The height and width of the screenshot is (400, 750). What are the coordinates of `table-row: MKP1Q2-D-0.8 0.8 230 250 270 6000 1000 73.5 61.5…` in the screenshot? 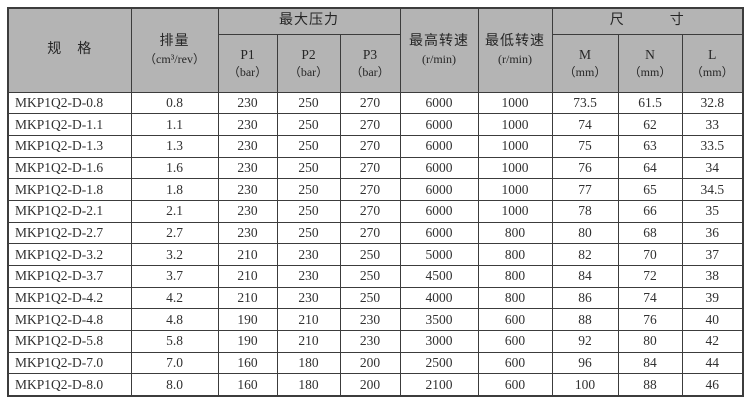 It's located at (375, 103).